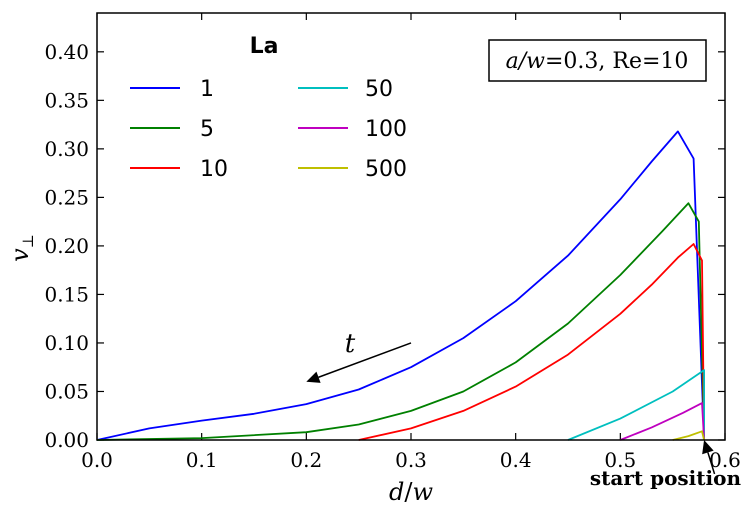 This screenshot has height=519, width=747. Describe the element at coordinates (97, 460) in the screenshot. I see `x-tick-label: 0.0` at that location.